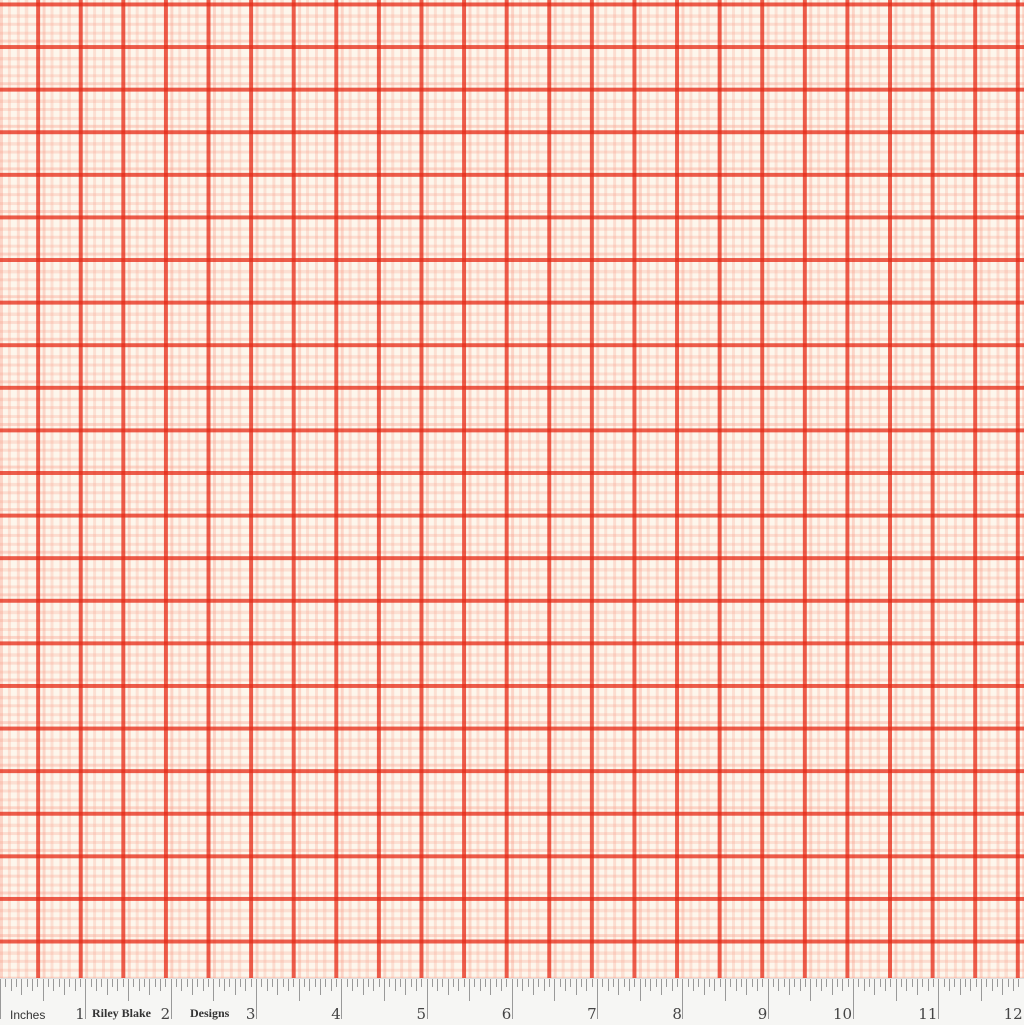 The height and width of the screenshot is (1025, 1024). What do you see at coordinates (336, 1014) in the screenshot?
I see `ruler-number: 4` at bounding box center [336, 1014].